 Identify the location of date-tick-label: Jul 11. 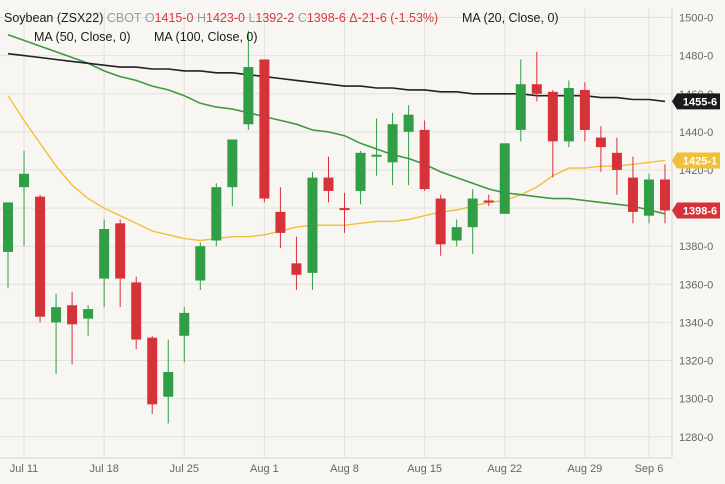
(24, 469).